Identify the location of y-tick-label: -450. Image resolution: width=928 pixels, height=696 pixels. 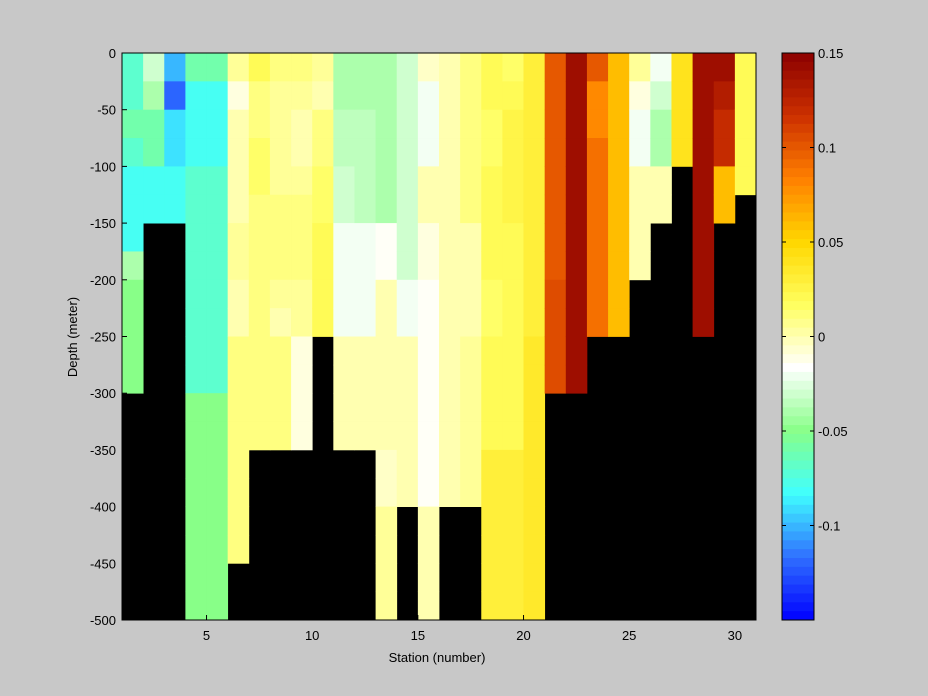
(103, 563).